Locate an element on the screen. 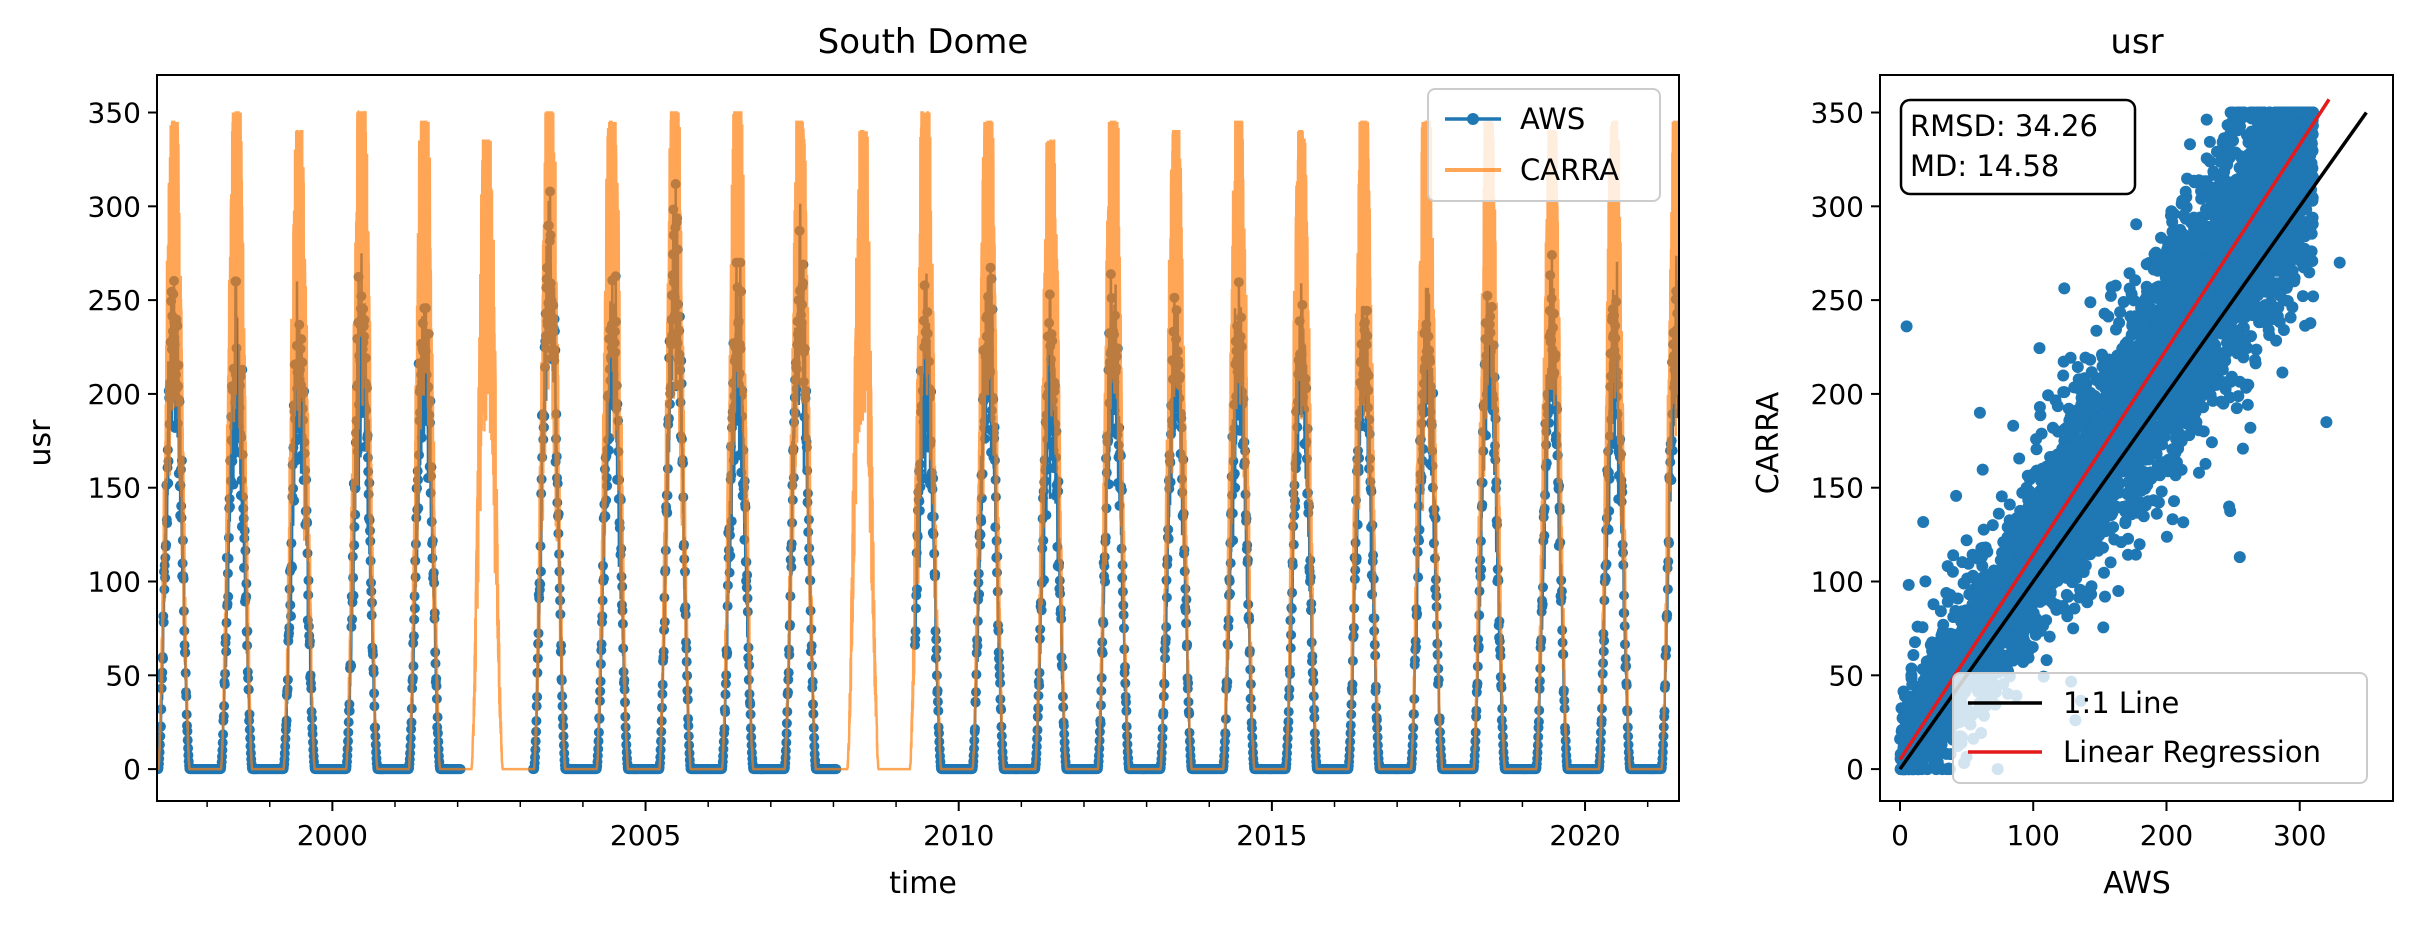  x-tick-label: 2000 is located at coordinates (332, 835).